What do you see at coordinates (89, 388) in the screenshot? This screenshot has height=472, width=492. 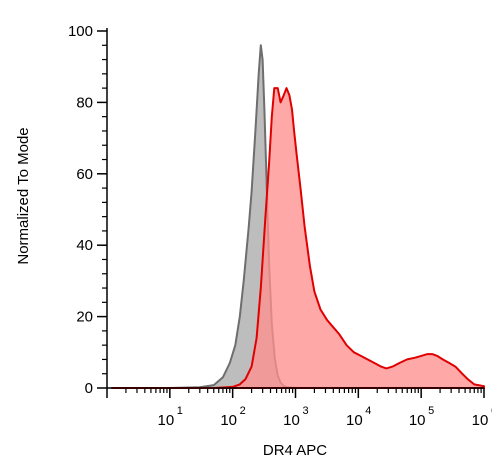 I see `y-tick-label: 0` at bounding box center [89, 388].